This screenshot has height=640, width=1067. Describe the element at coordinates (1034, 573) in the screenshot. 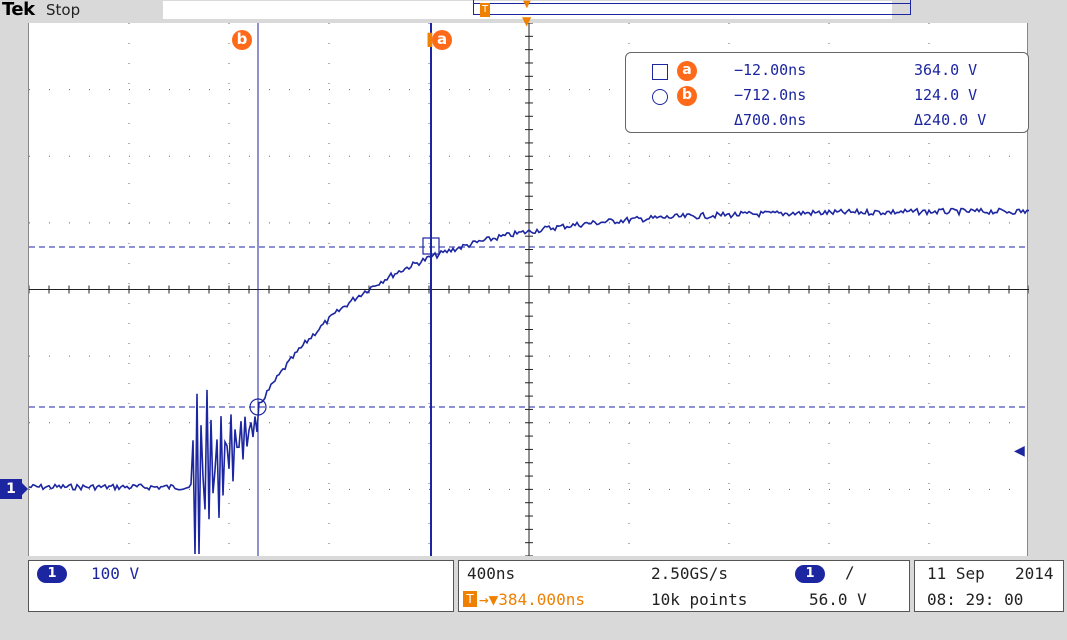

I see `date-year: 2014` at that location.